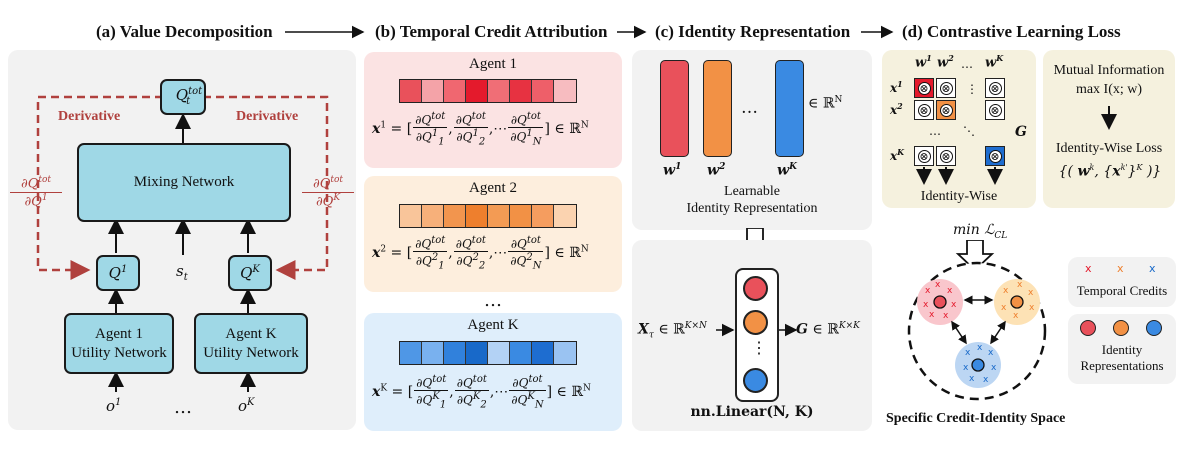 Image resolution: width=1192 pixels, height=449 pixels. What do you see at coordinates (267, 116) in the screenshot?
I see `derivative-label-right: Derivative` at bounding box center [267, 116].